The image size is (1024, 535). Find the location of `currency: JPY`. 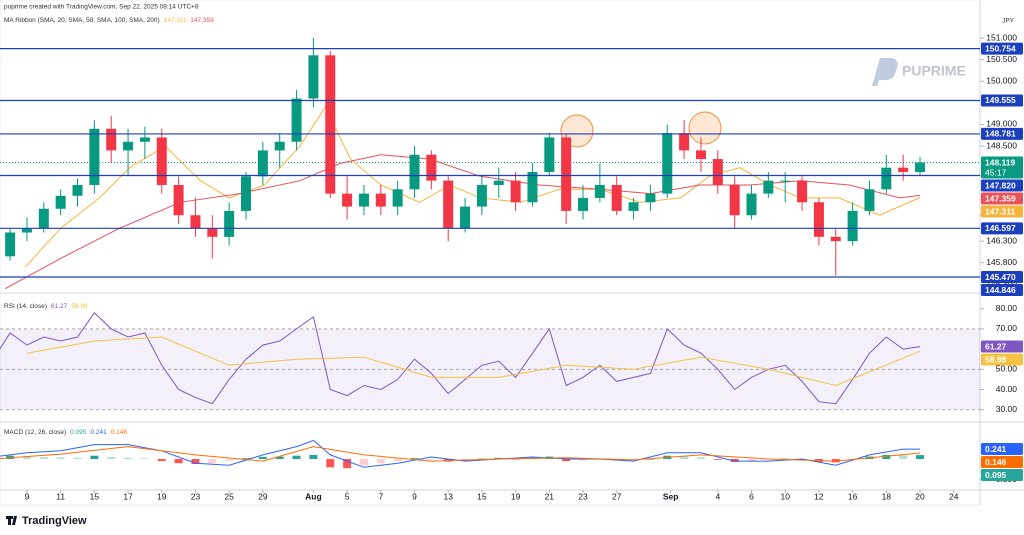

currency: JPY is located at coordinates (1008, 21).